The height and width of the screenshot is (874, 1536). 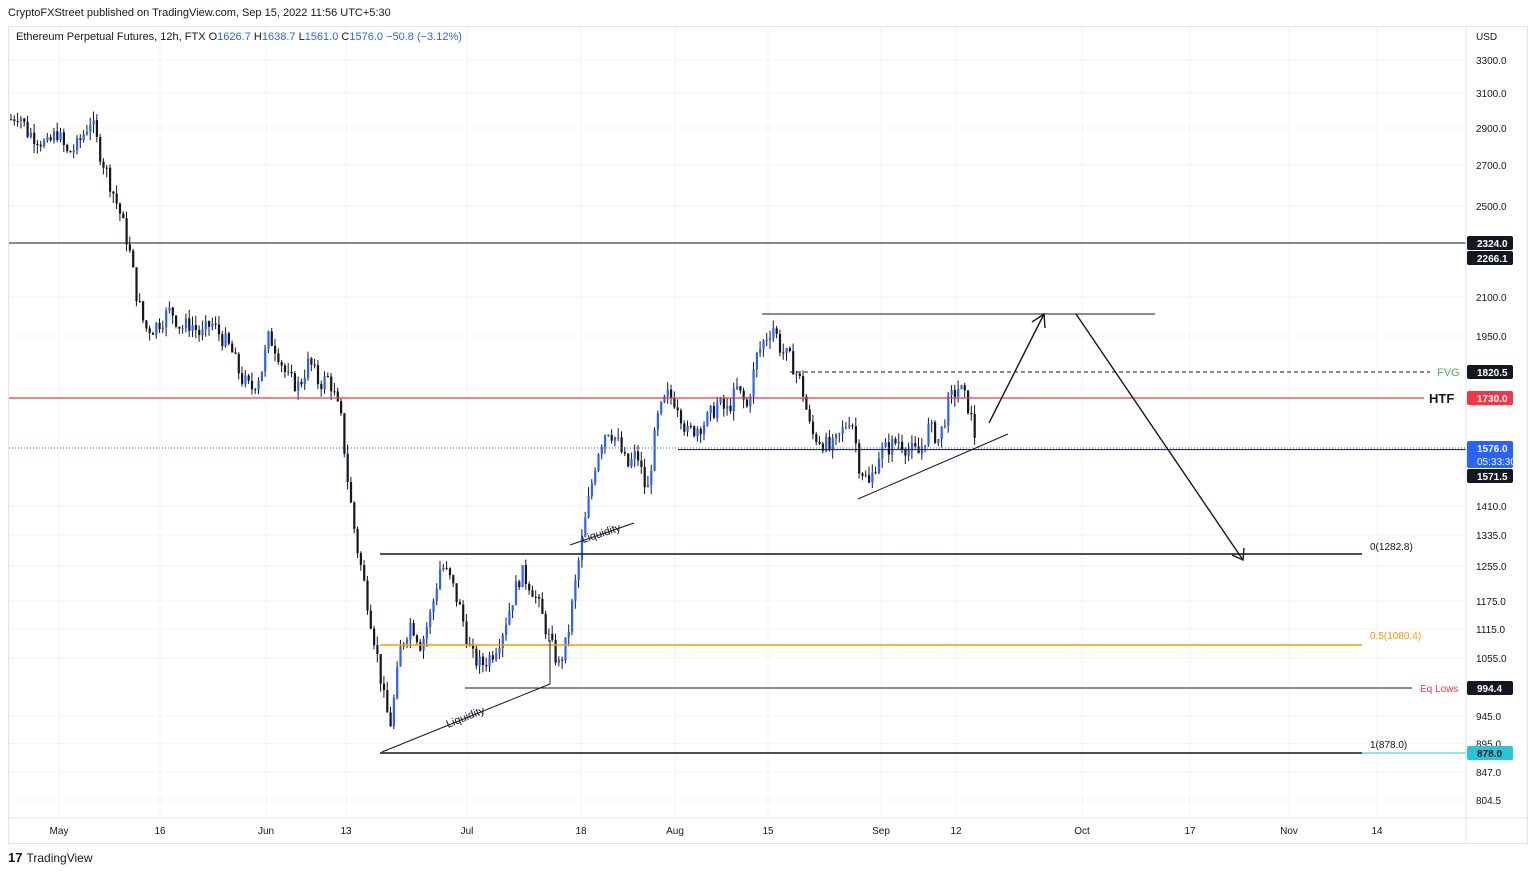 What do you see at coordinates (1492, 373) in the screenshot?
I see `price-badge-value: 1820.5` at bounding box center [1492, 373].